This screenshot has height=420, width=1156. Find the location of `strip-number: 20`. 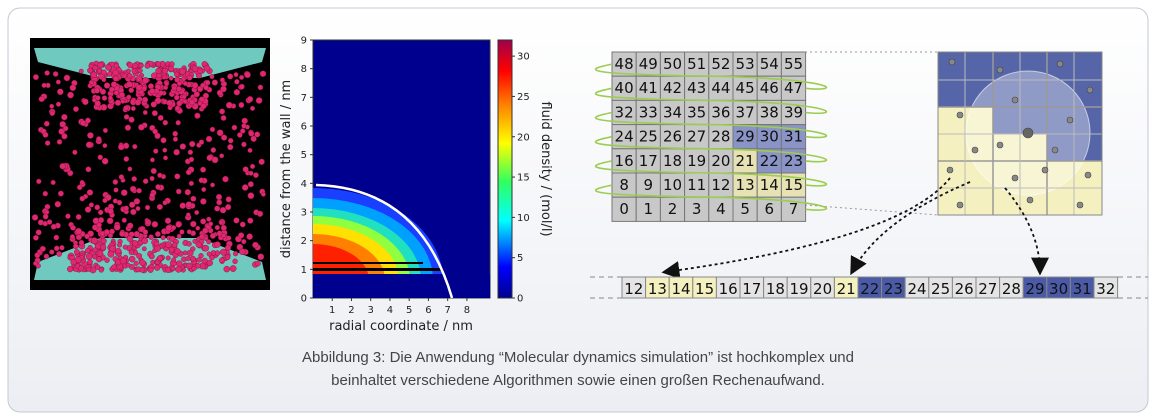

strip-number: 20 is located at coordinates (822, 289).